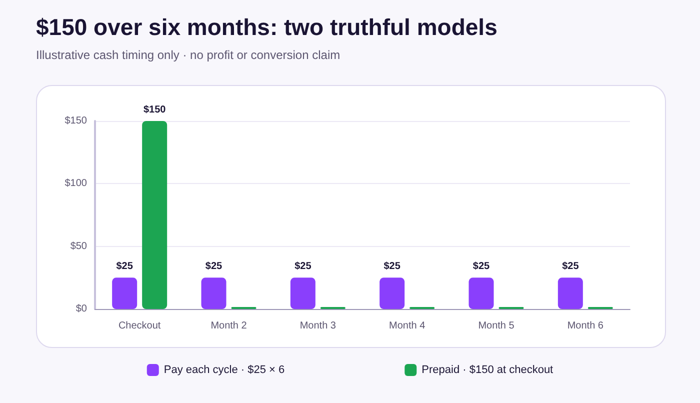 This screenshot has width=700, height=403. What do you see at coordinates (188, 55) in the screenshot?
I see `chart-subtitle: Illustrative cash timing only · no profit or conversion claim` at bounding box center [188, 55].